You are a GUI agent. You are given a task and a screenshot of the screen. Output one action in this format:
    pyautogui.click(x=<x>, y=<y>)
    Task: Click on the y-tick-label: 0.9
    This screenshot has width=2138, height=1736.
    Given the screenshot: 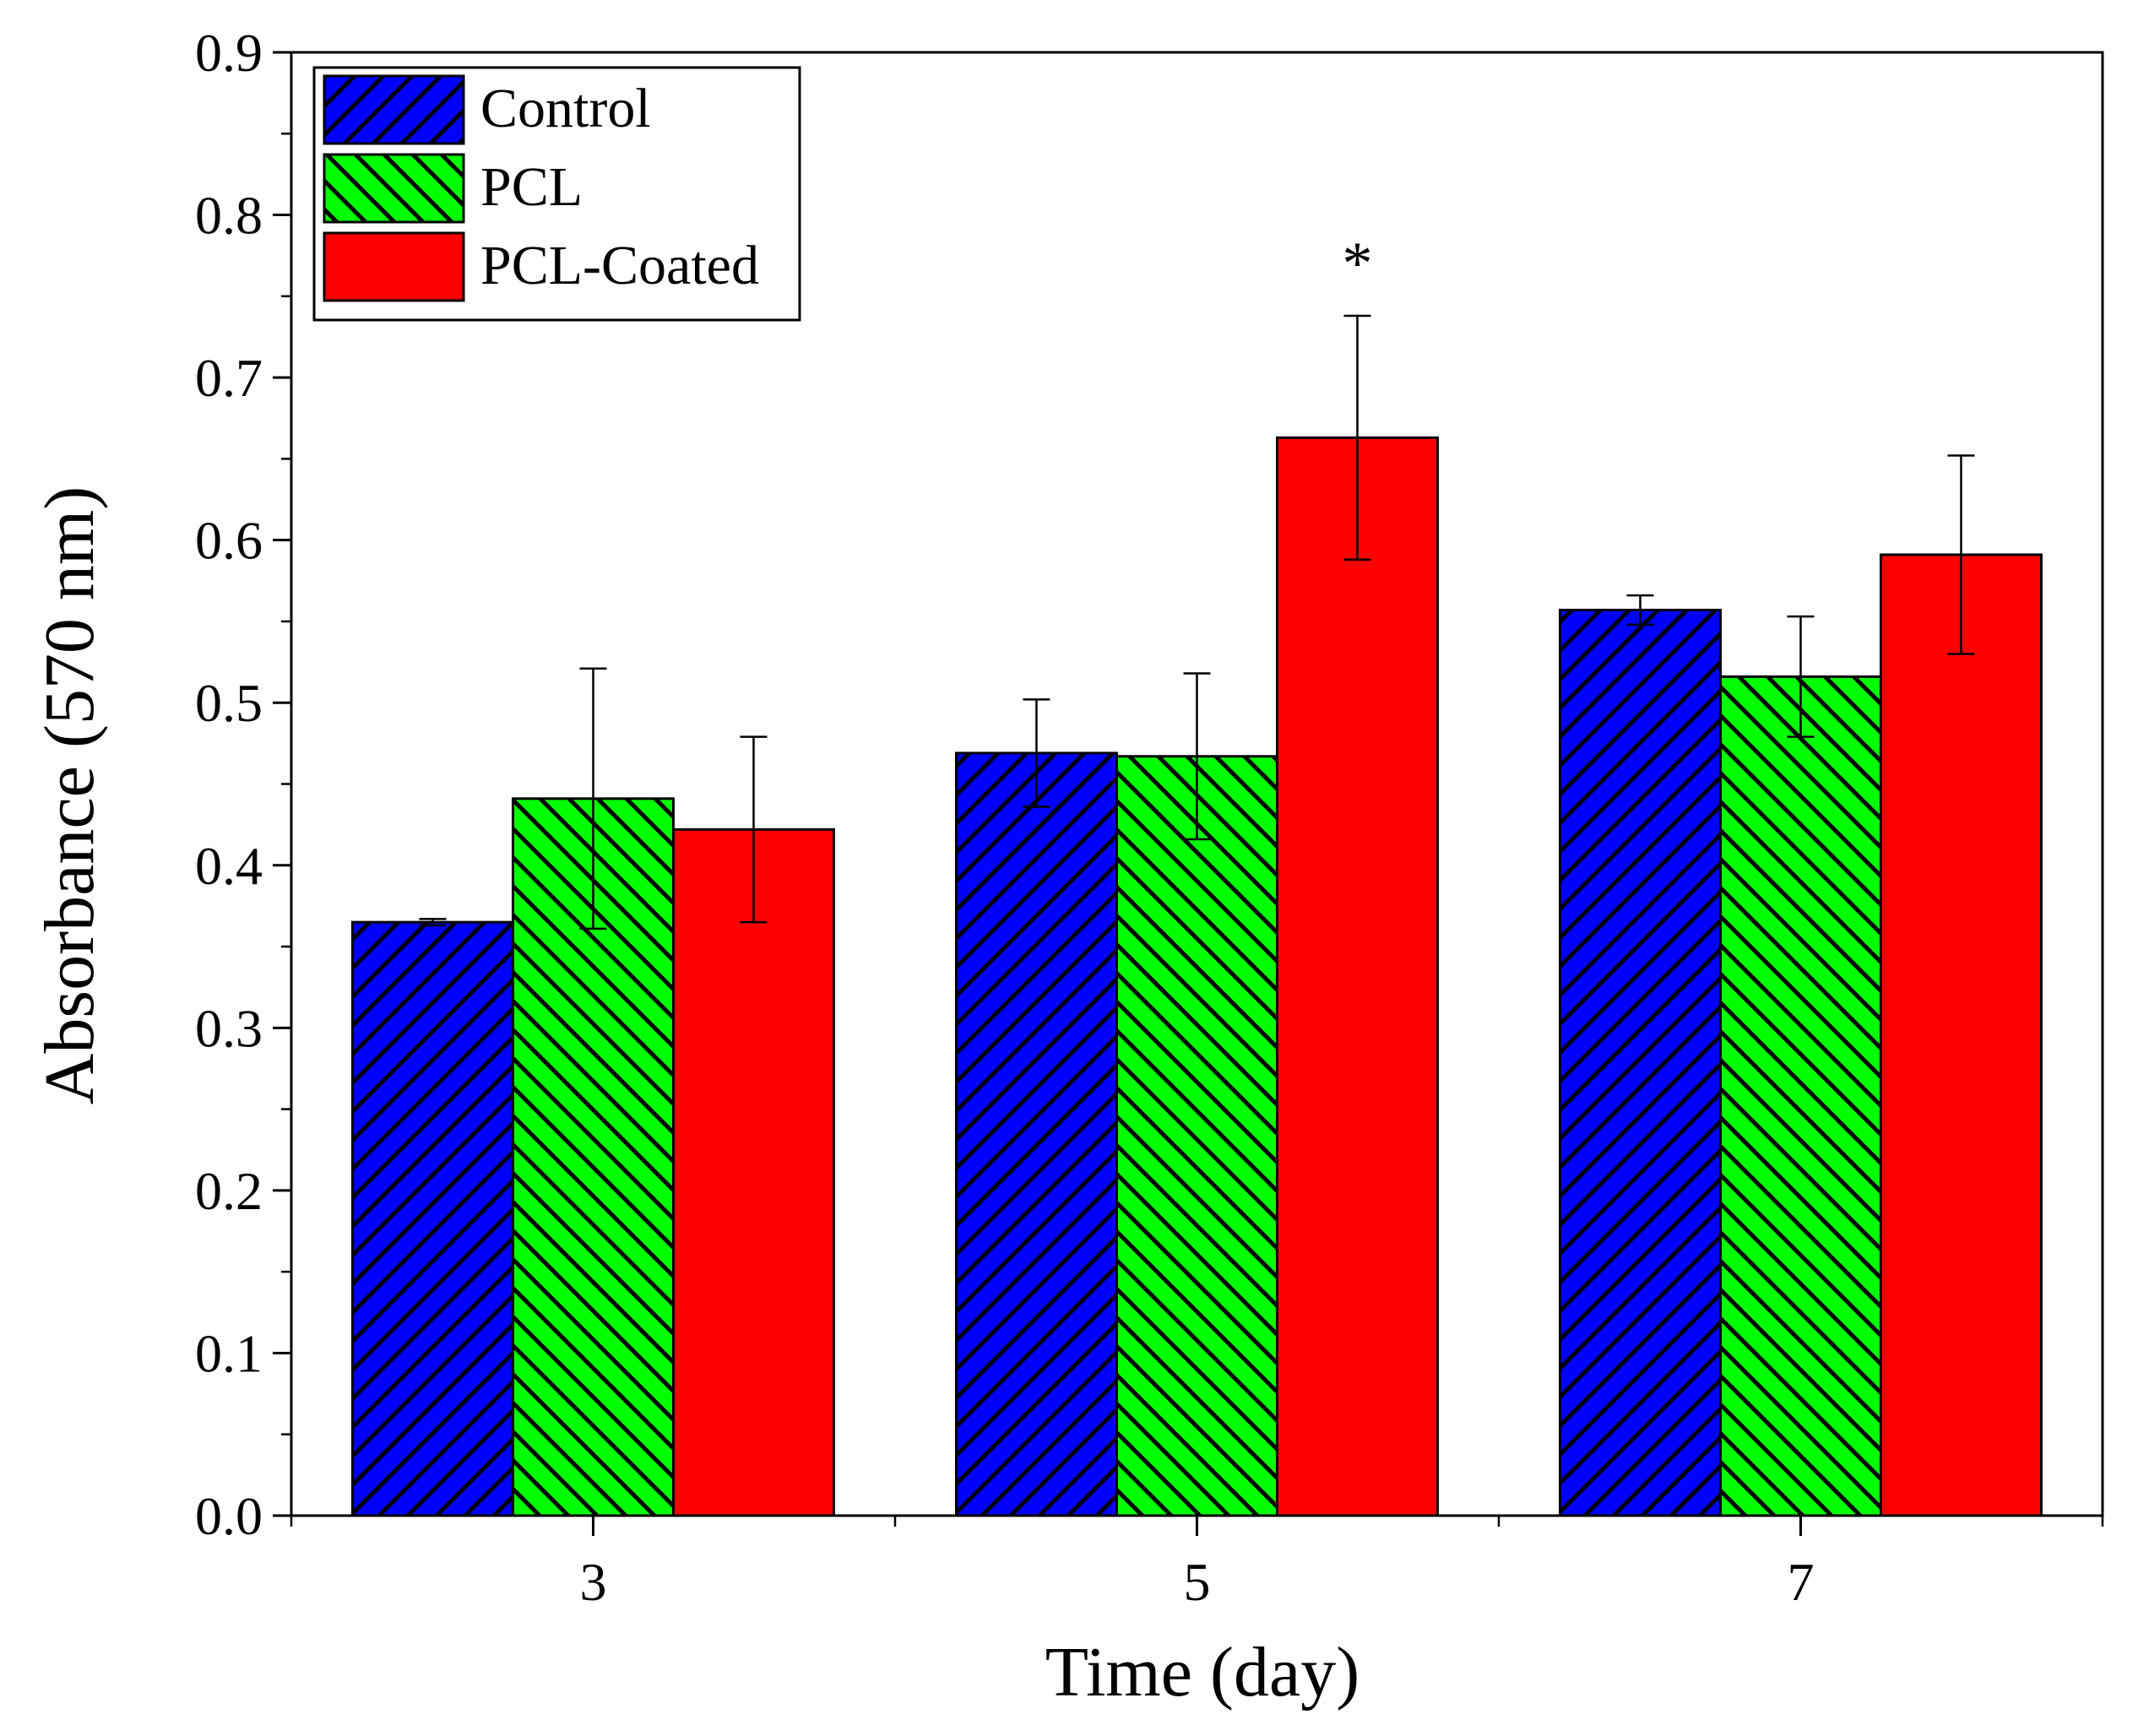 What is the action you would take?
    pyautogui.click(x=229, y=53)
    